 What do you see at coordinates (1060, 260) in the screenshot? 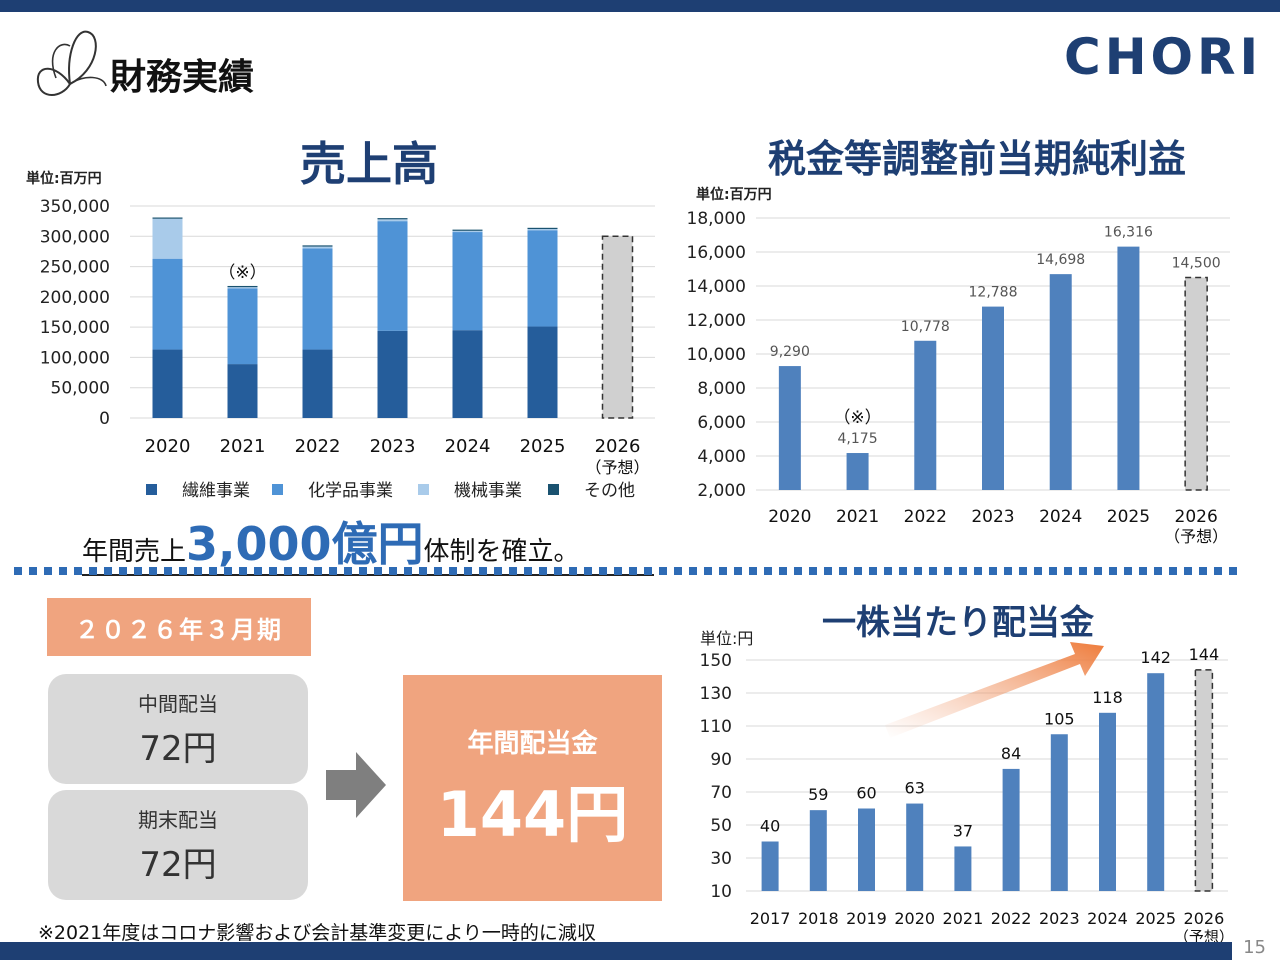
I see `data-label: 14,698` at bounding box center [1060, 260].